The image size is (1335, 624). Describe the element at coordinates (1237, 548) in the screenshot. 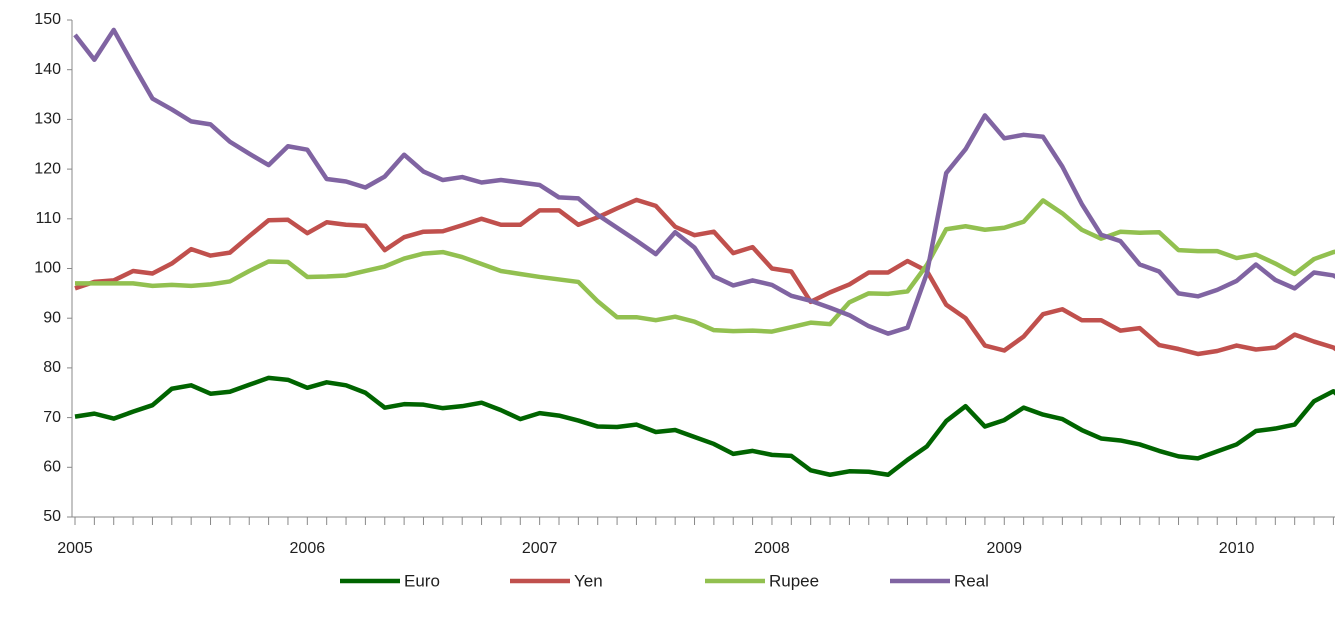

I see `x-tick-label: 2010` at that location.